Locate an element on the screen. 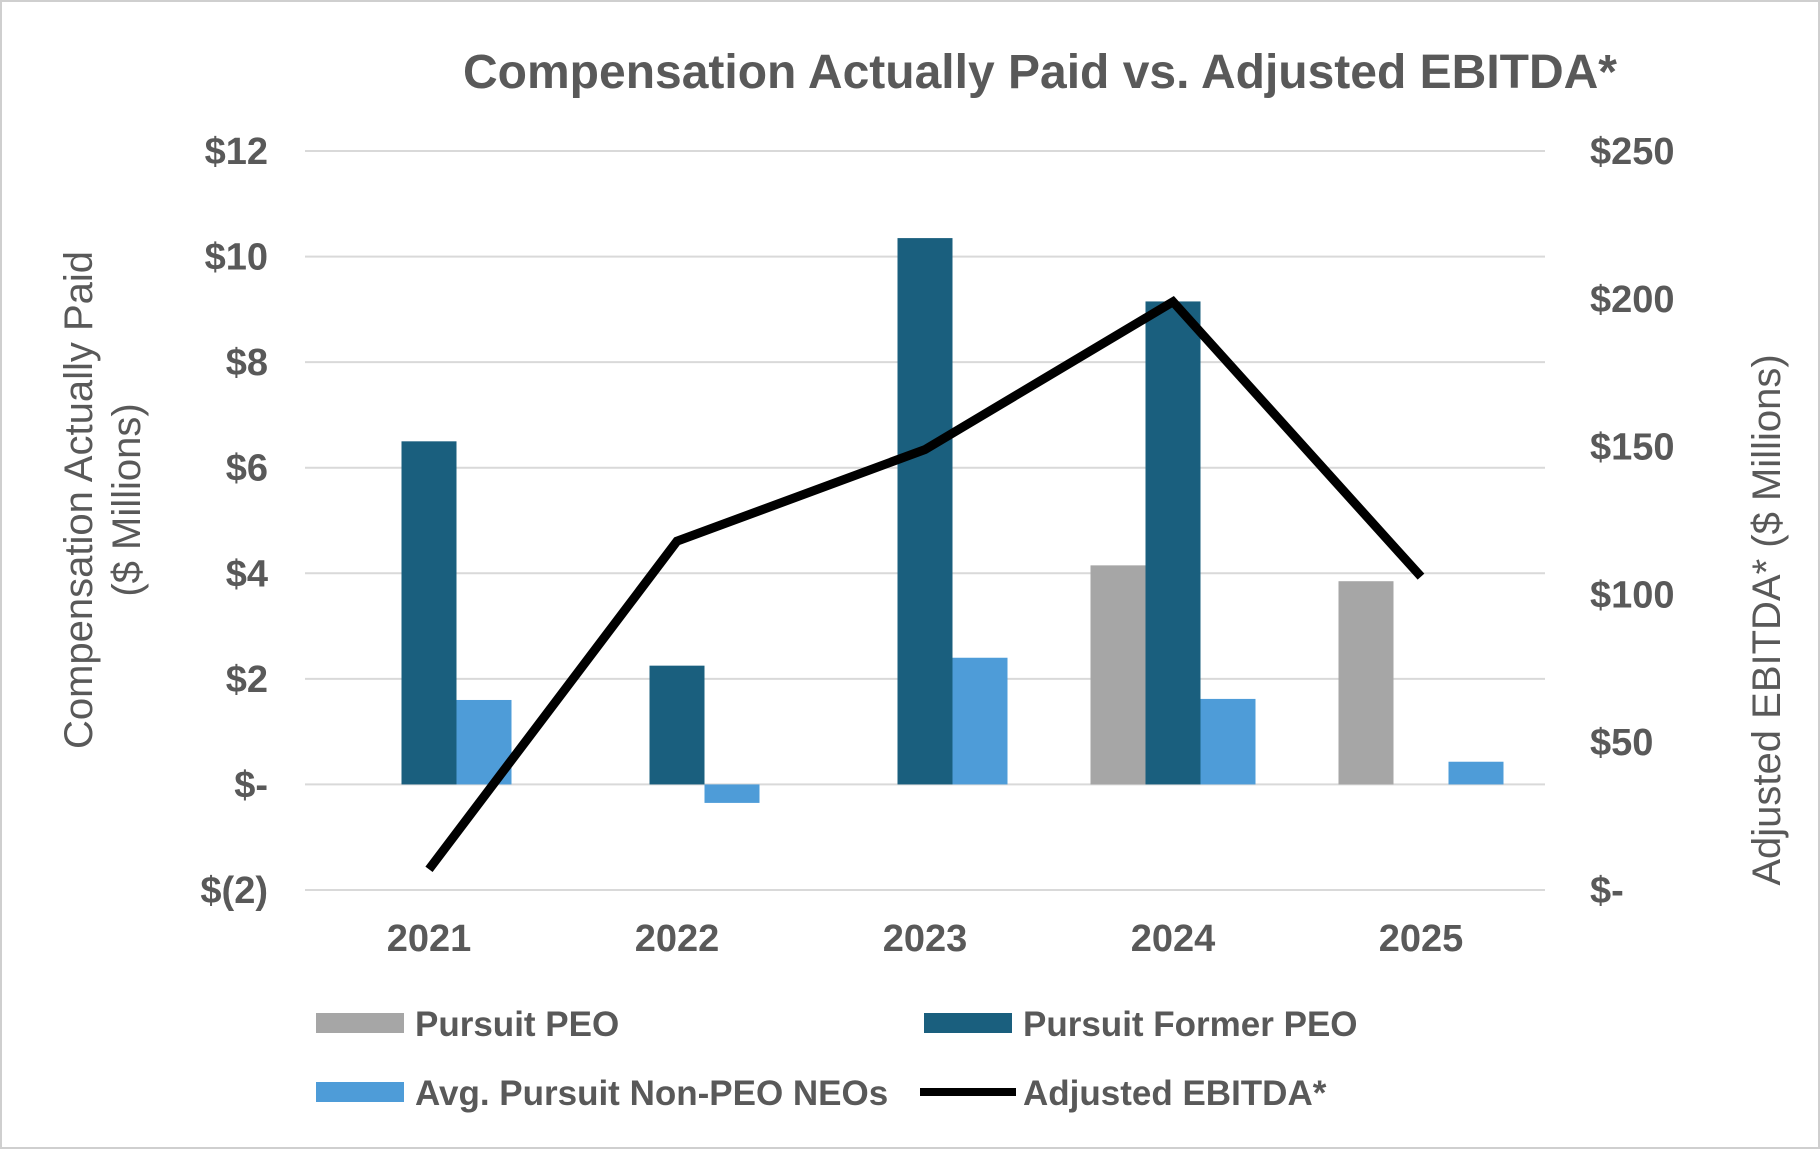 The height and width of the screenshot is (1149, 1820). legend-swatch-pursuit-peo is located at coordinates (360, 1023).